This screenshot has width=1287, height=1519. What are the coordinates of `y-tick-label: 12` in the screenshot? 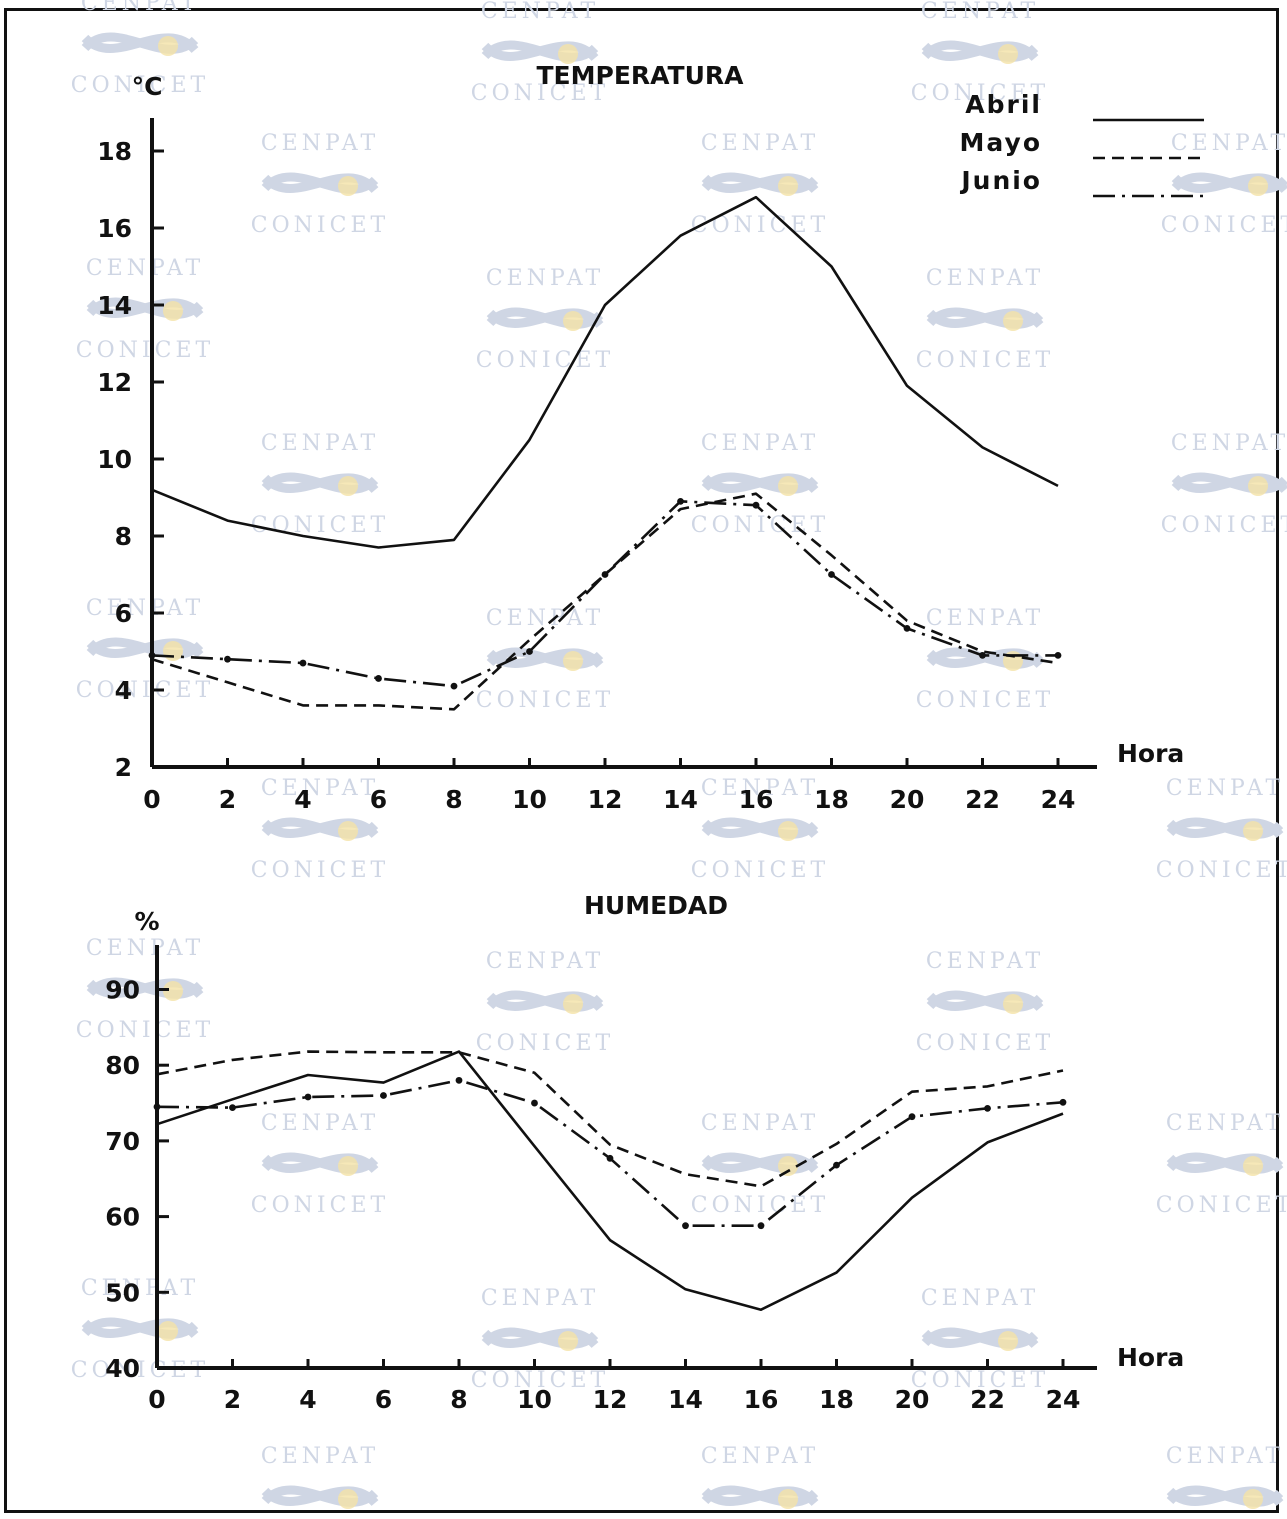 It's located at (114, 382).